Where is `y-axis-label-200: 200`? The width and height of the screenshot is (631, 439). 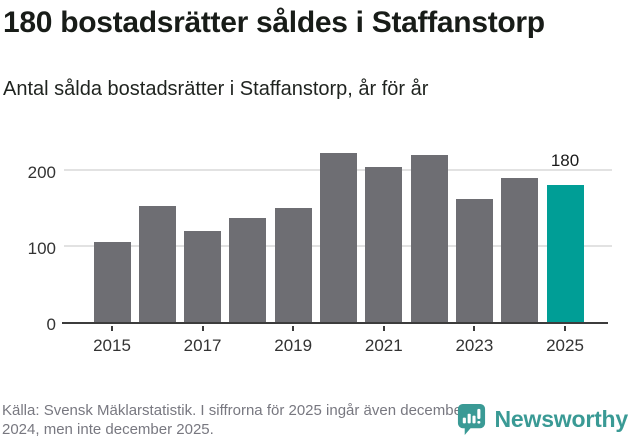 y-axis-label-200: 200 is located at coordinates (41, 172).